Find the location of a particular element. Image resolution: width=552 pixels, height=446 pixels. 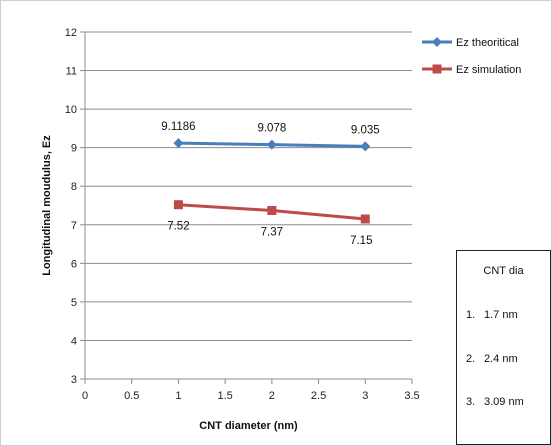

data-labels: 9.1186 9.078 9.035 7.52 7.37 7.15 is located at coordinates (270, 184).